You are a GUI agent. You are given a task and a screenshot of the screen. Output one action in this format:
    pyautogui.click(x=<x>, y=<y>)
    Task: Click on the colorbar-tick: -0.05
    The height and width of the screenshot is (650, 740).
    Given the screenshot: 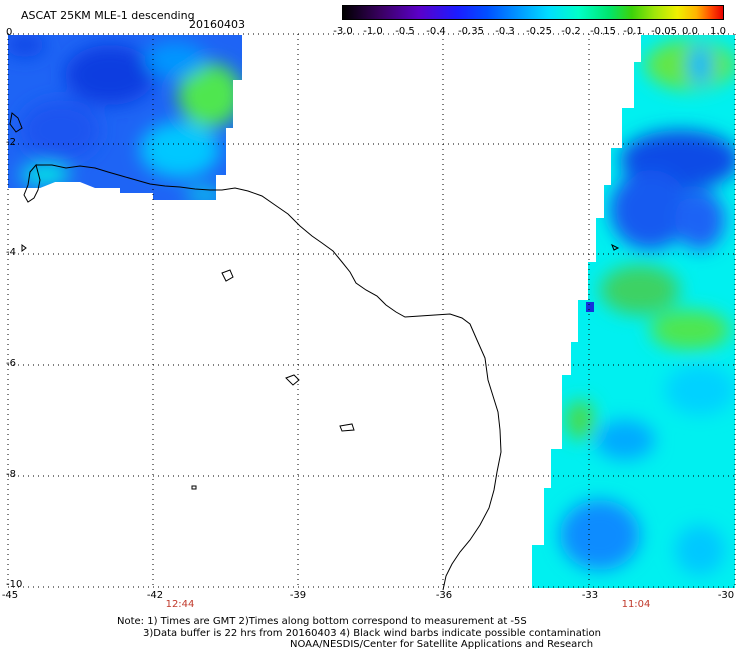 What is the action you would take?
    pyautogui.click(x=664, y=31)
    